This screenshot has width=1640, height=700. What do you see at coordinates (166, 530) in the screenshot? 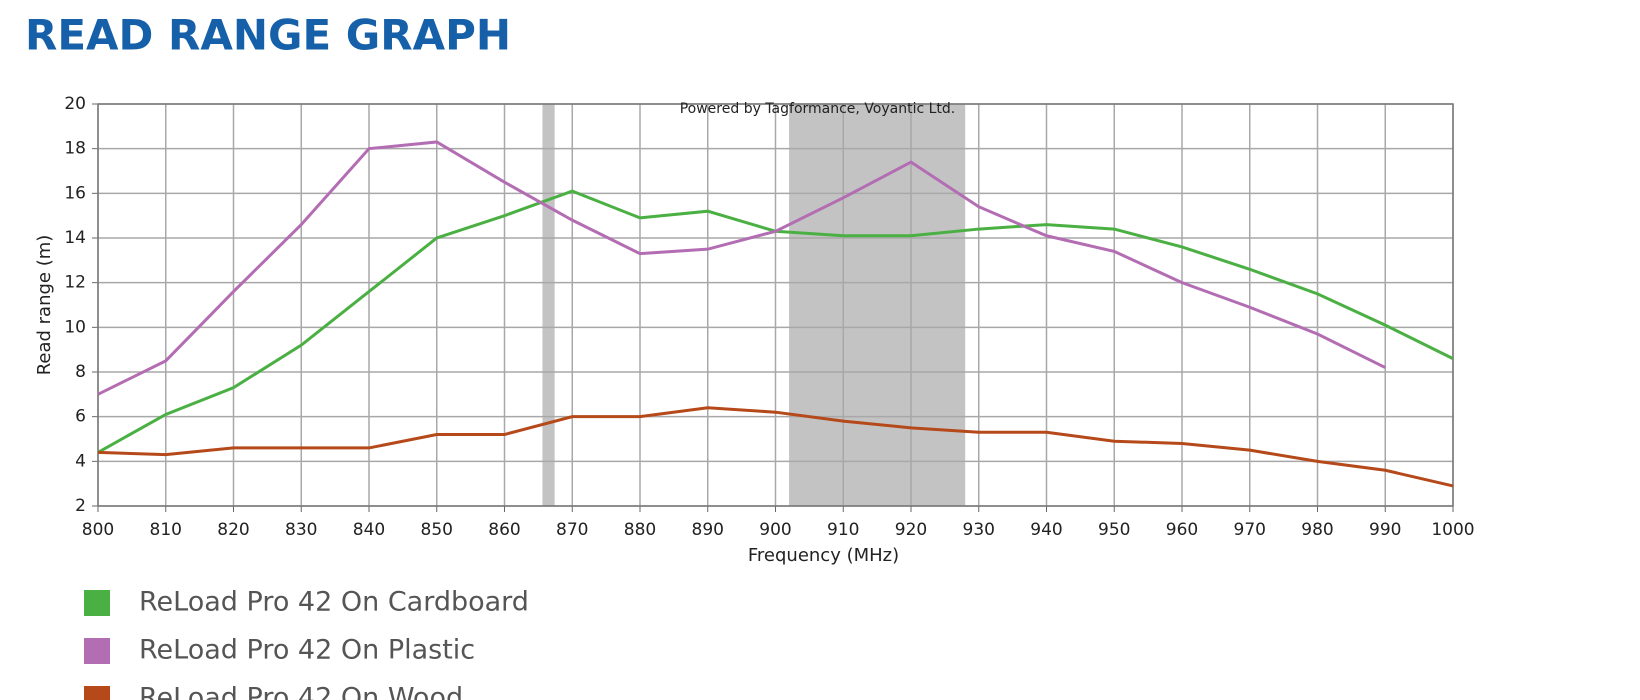
I see `x-tick-label: 810` at bounding box center [166, 530].